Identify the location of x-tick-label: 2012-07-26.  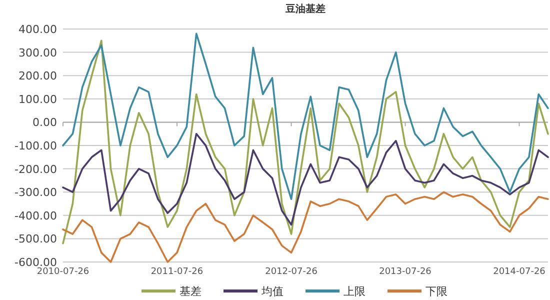
(291, 272).